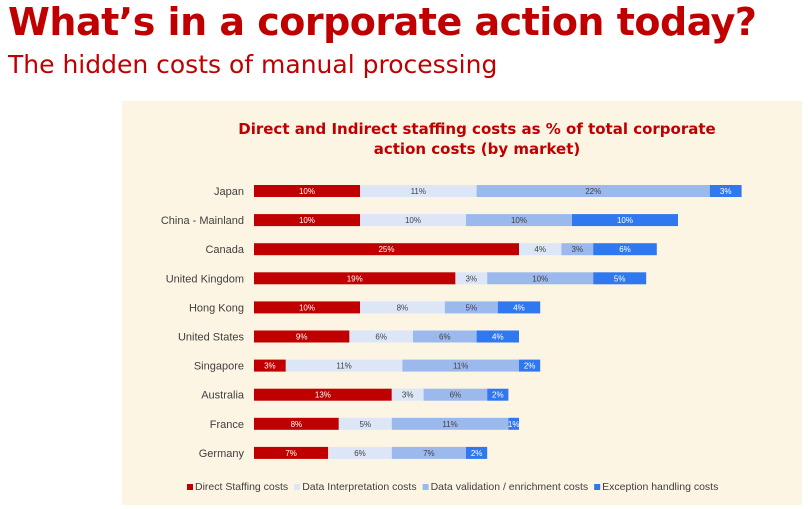  I want to click on data-label: 19%, so click(355, 278).